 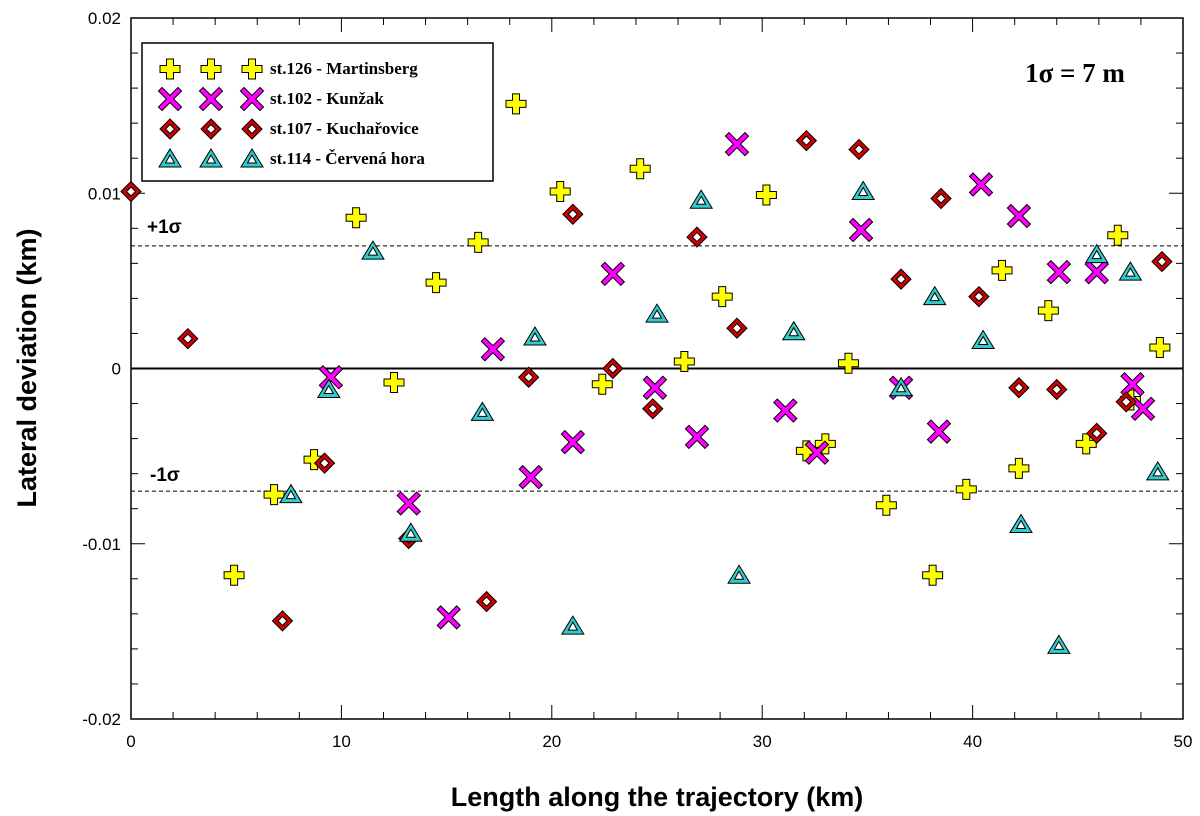 What do you see at coordinates (341, 741) in the screenshot?
I see `x-tick-label: 10` at bounding box center [341, 741].